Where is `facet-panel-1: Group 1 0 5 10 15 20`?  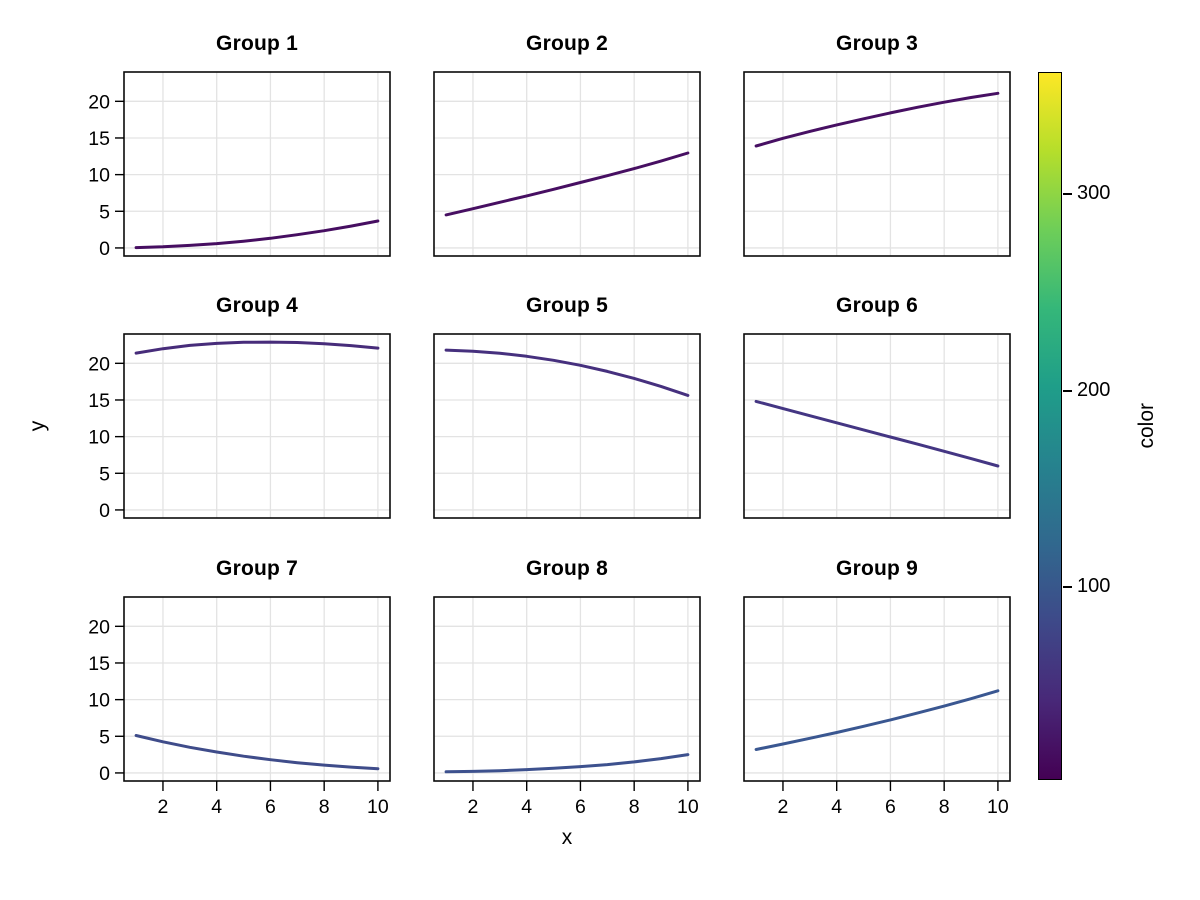 facet-panel-1: Group 1 0 5 10 15 20 is located at coordinates (239, 146).